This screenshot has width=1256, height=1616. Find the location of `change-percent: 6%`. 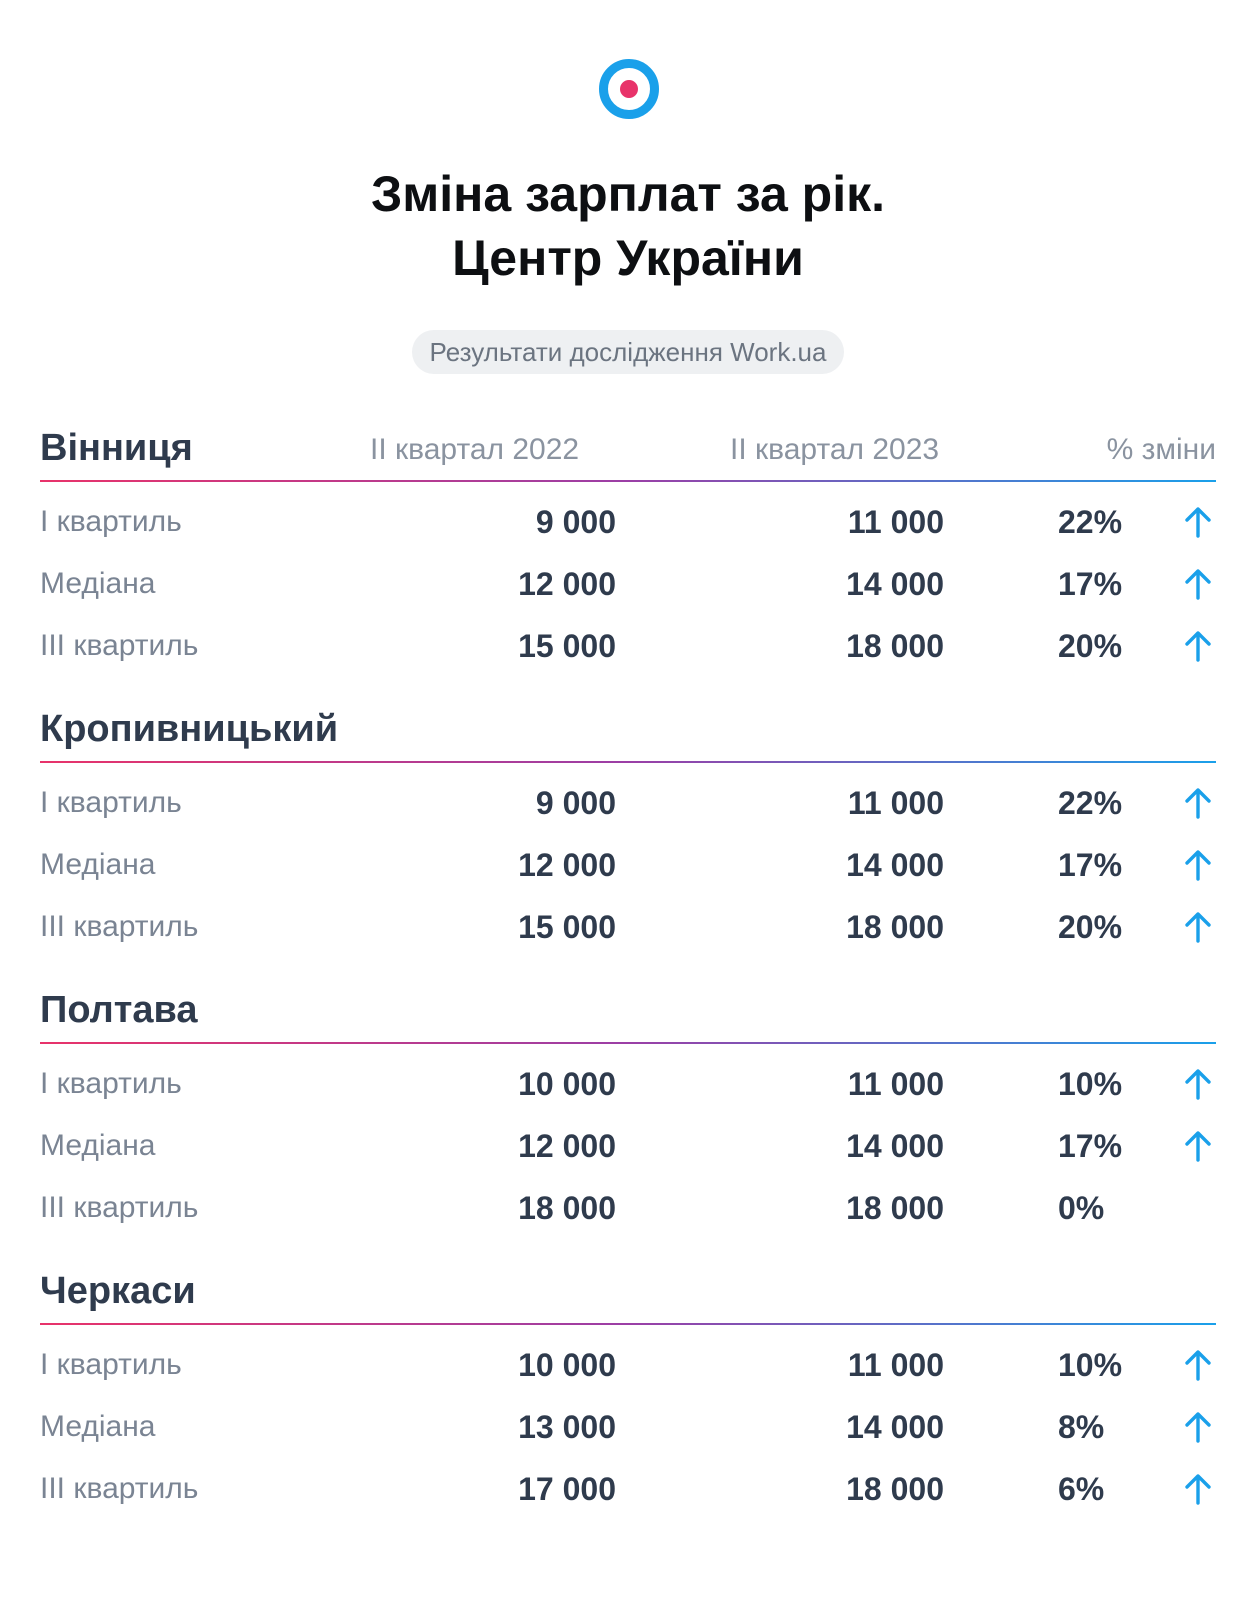

change-percent: 6% is located at coordinates (1081, 1489).